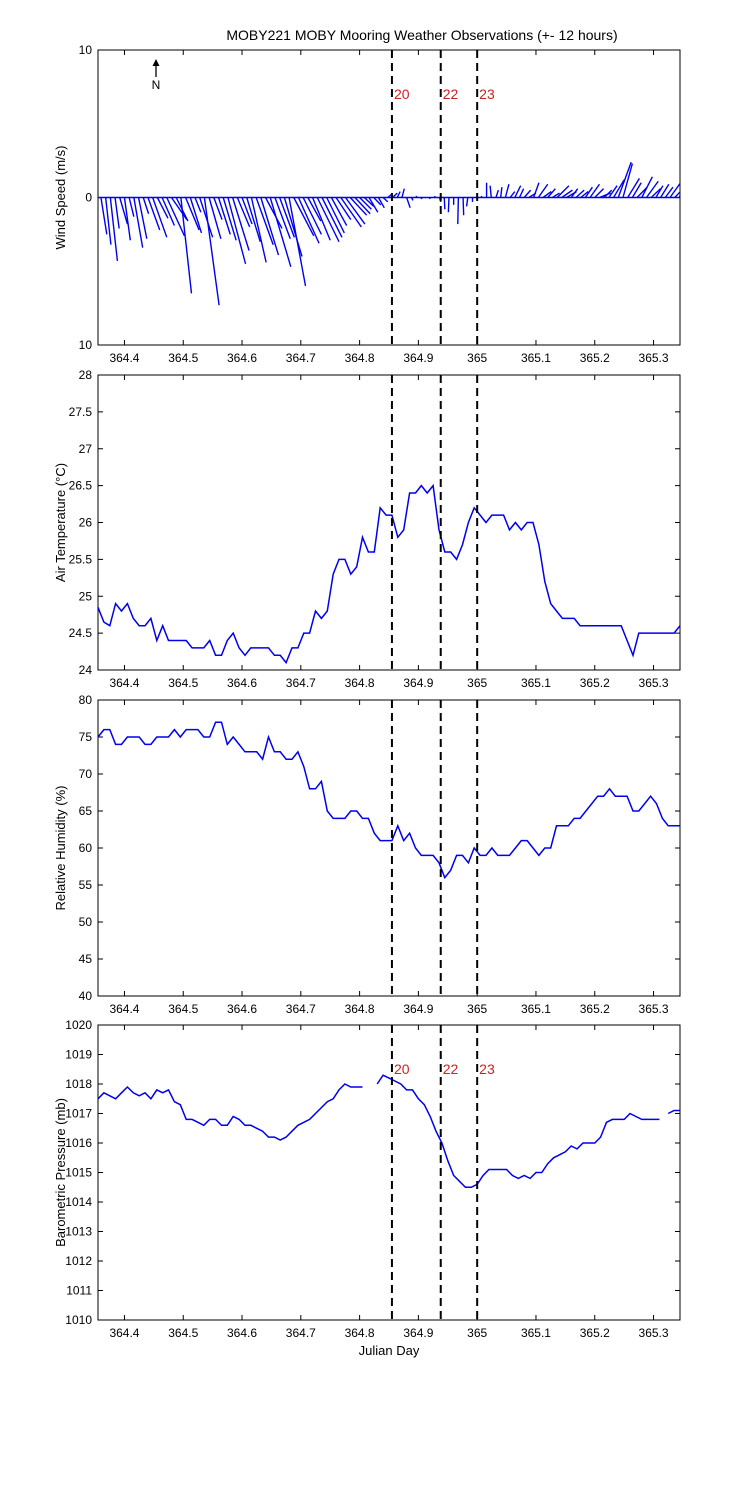 This screenshot has width=750, height=1505. Describe the element at coordinates (402, 1069) in the screenshot. I see `event-line-label: 20` at that location.